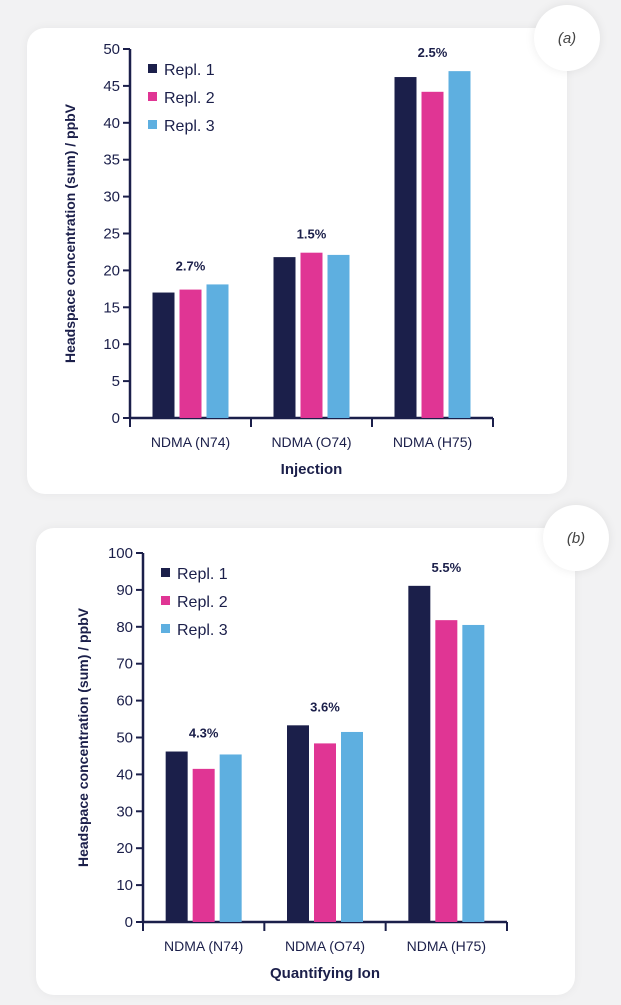 The width and height of the screenshot is (621, 1005). Describe the element at coordinates (111, 234) in the screenshot. I see `y-tick-label: 25` at that location.